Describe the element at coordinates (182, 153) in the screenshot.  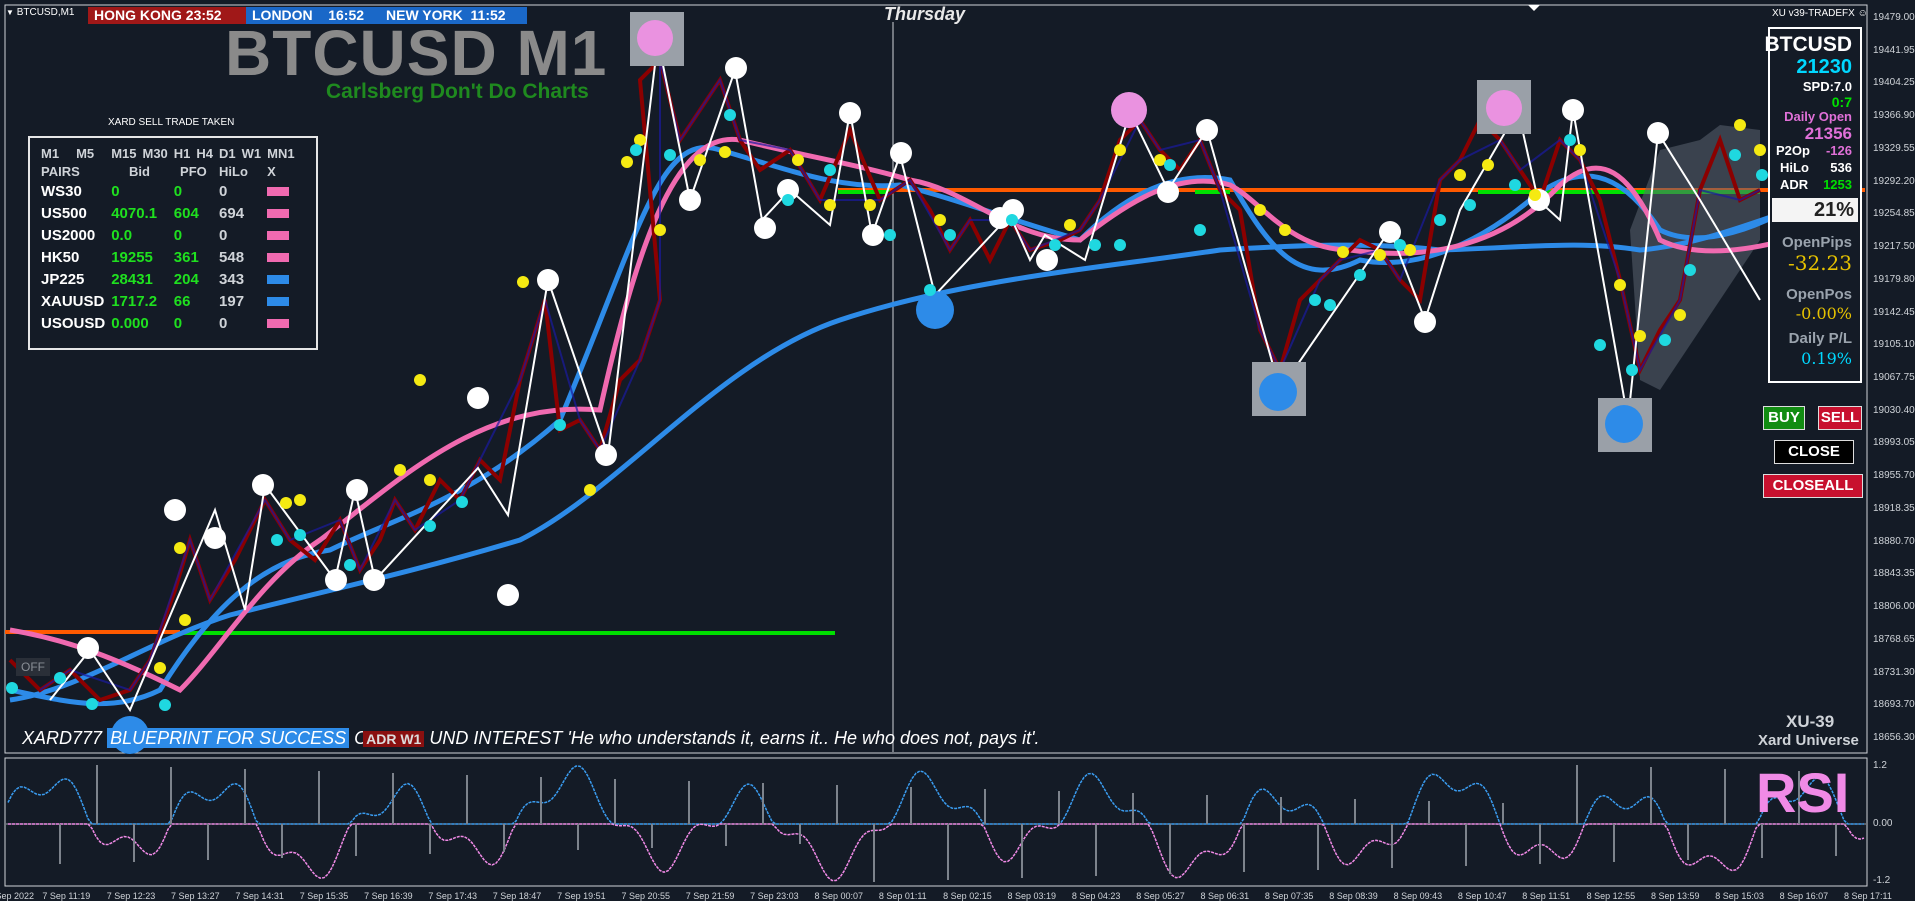
I see `tf-h1: H1` at that location.